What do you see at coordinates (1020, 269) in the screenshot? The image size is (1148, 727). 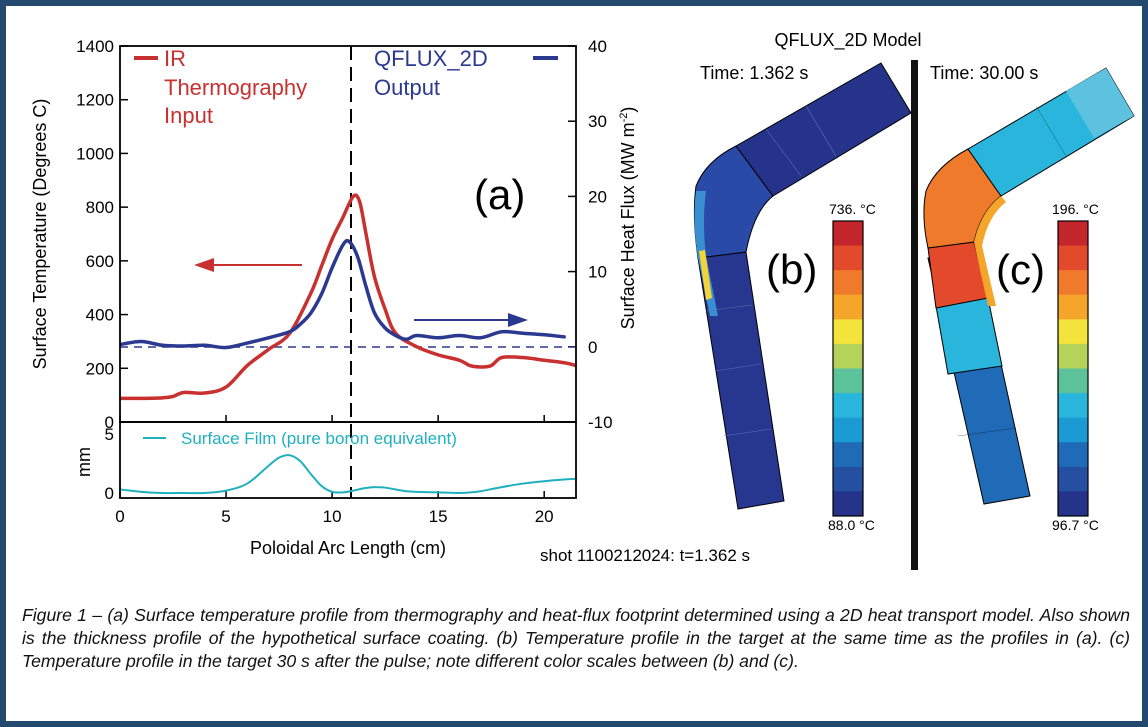 I see `panel-c-label: (c)` at bounding box center [1020, 269].